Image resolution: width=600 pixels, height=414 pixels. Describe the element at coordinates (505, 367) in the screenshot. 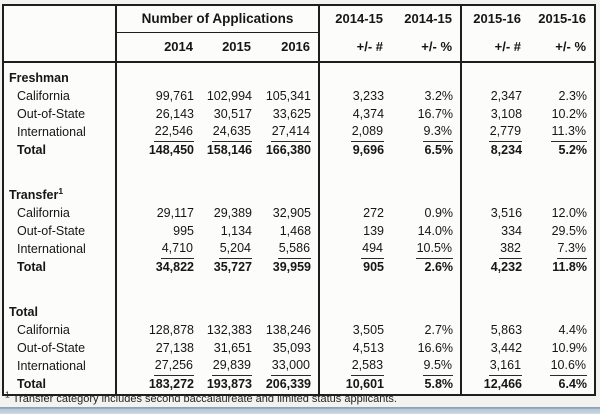

I see `underlined-value: 3,161` at that location.